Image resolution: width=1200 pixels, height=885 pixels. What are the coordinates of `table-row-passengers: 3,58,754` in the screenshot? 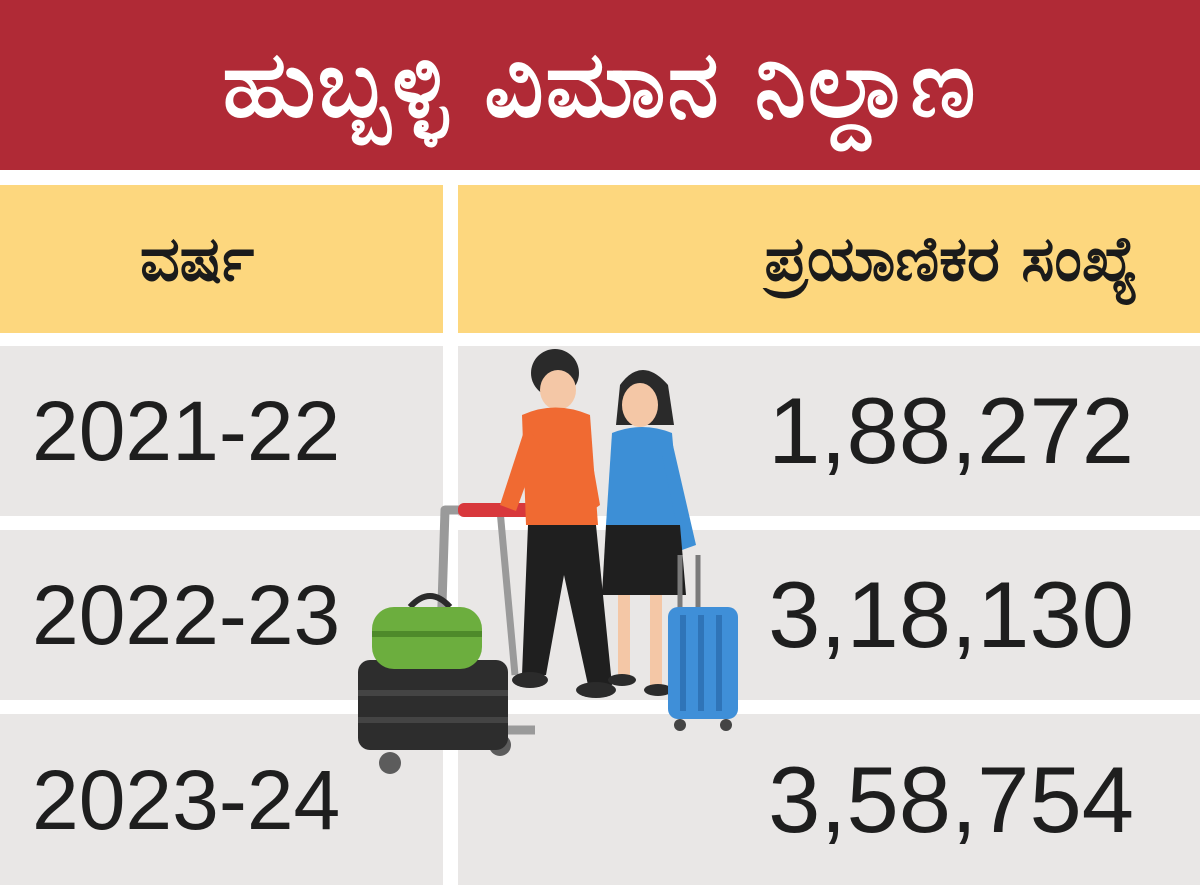 It's located at (829, 799).